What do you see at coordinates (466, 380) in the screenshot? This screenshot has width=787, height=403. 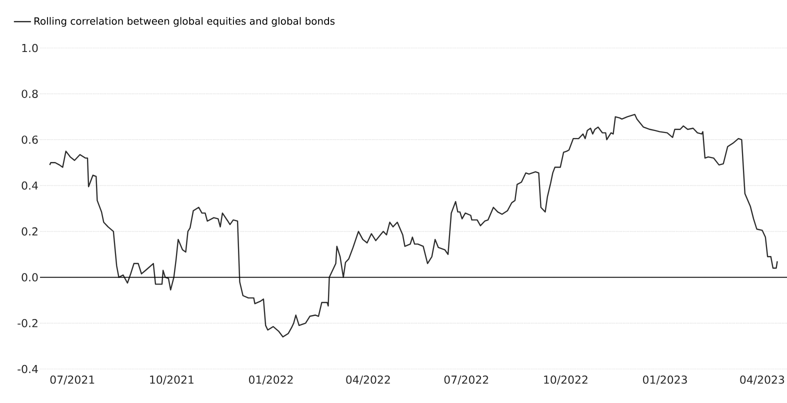 I see `x-tick-label: 07/2022` at bounding box center [466, 380].